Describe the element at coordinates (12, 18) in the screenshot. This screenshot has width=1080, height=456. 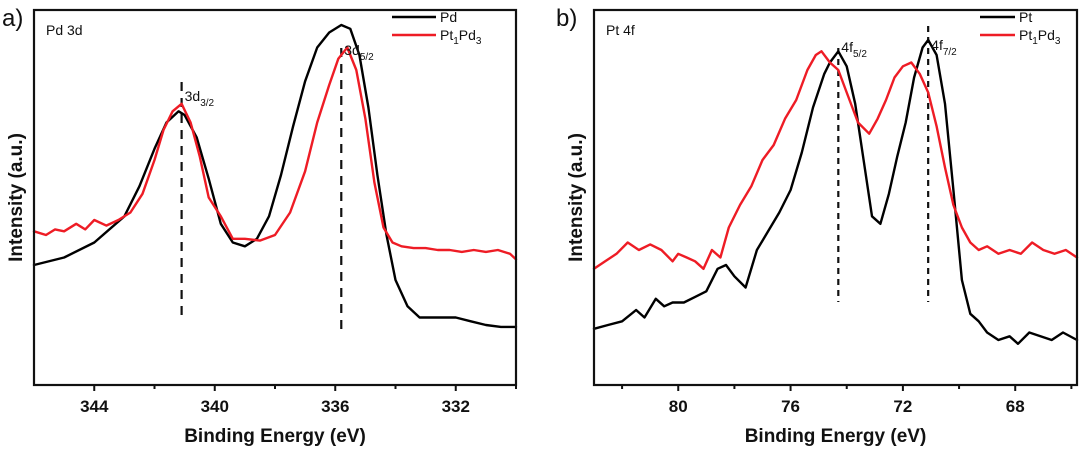
I see `panel-label: a)` at that location.